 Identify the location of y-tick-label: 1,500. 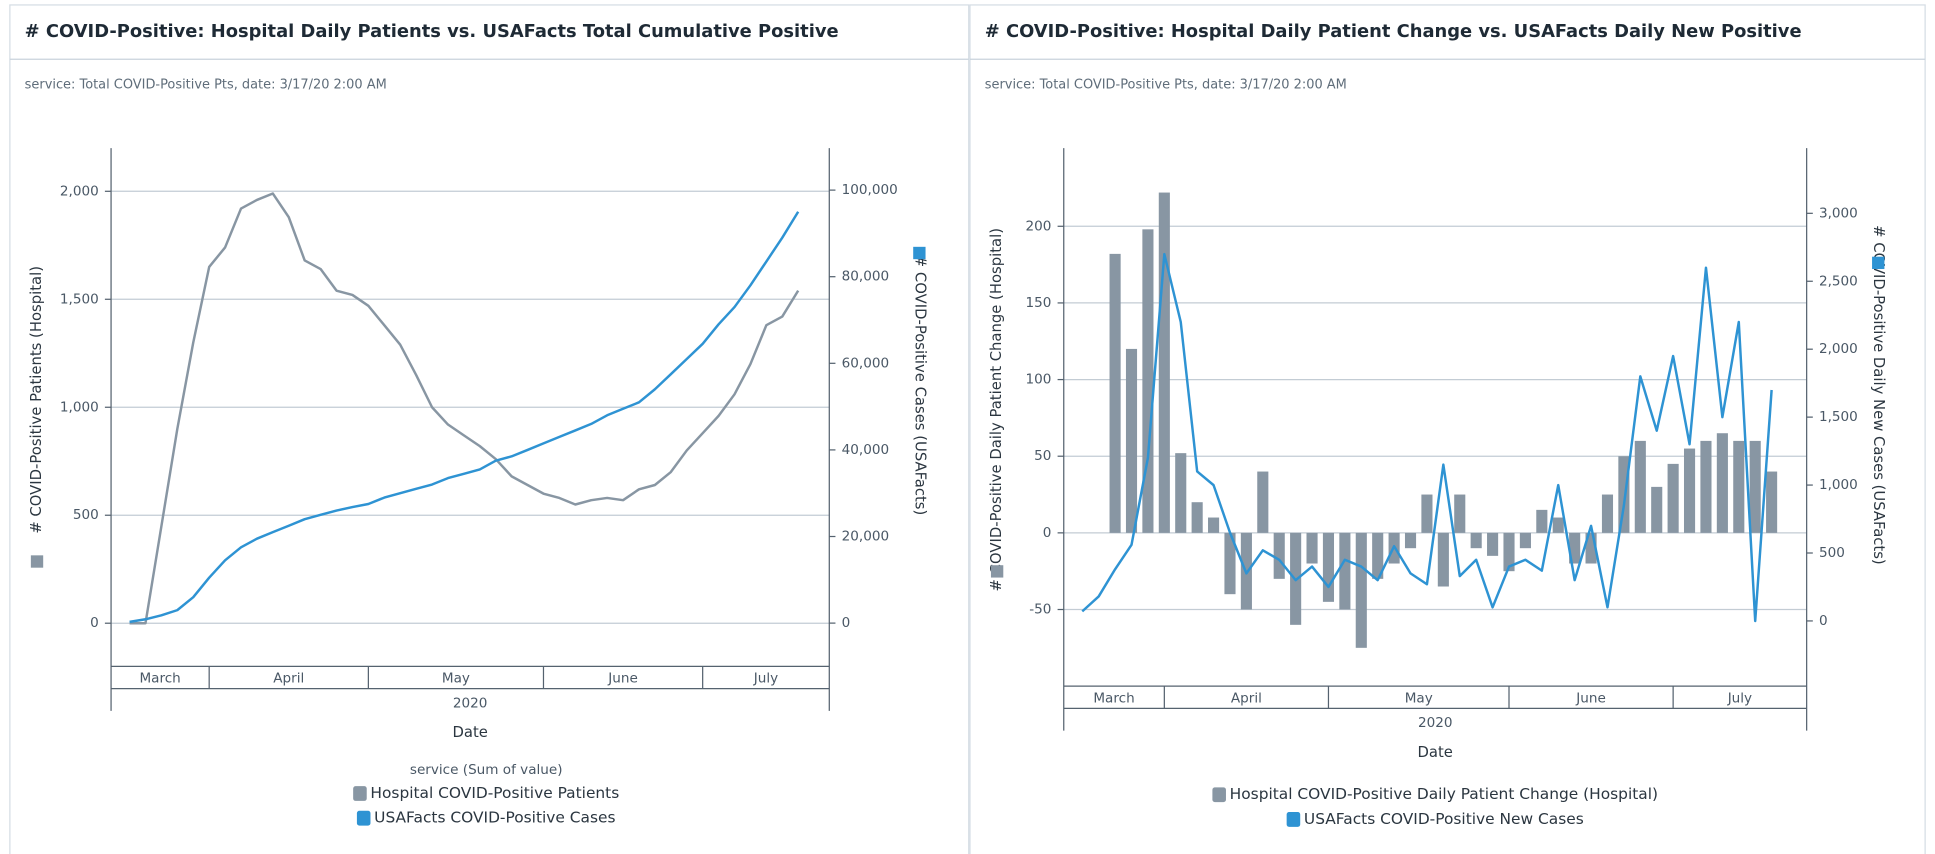
(79, 299).